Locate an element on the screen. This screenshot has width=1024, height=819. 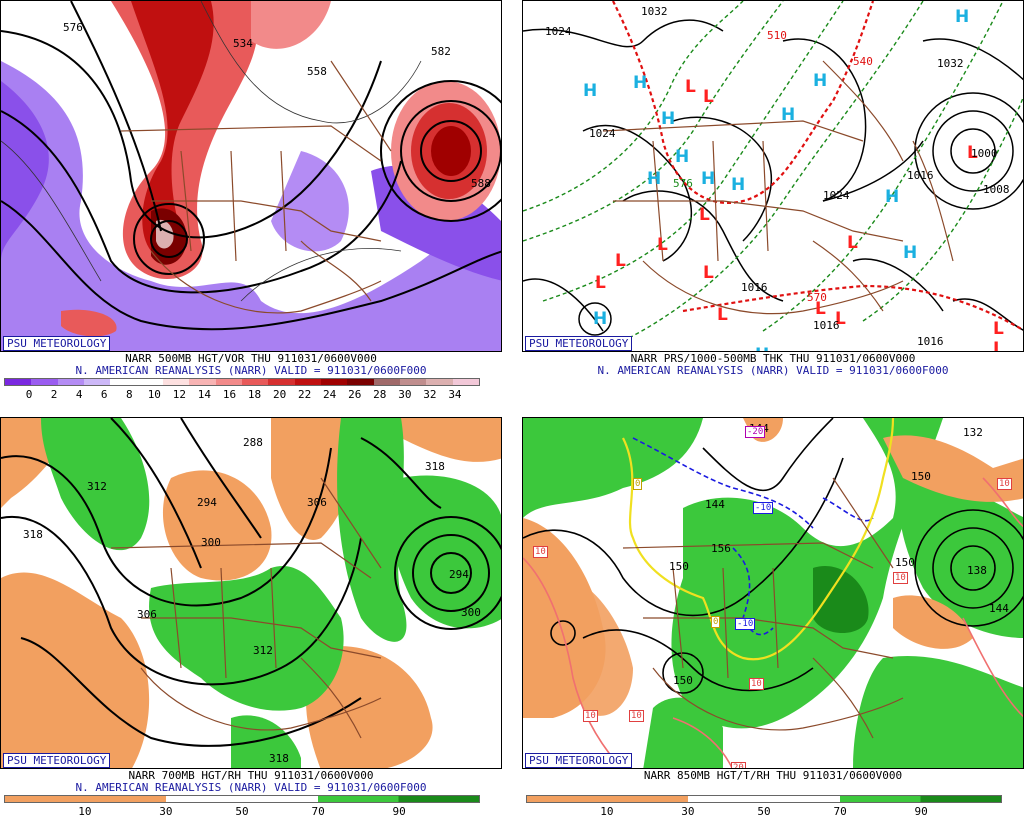
contour-label: 1000 is located at coordinates (984, 153).